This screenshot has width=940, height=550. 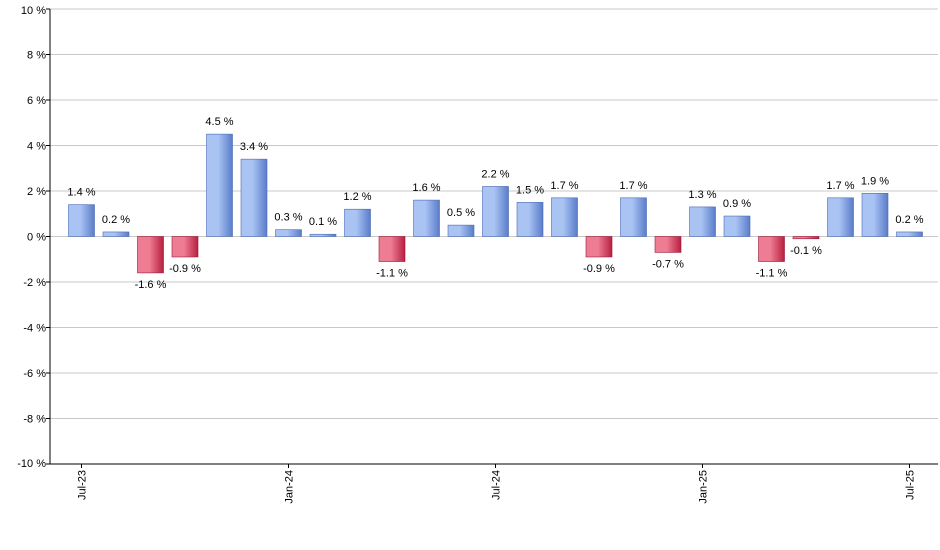 I want to click on data-label: 0.5 %, so click(x=461, y=213).